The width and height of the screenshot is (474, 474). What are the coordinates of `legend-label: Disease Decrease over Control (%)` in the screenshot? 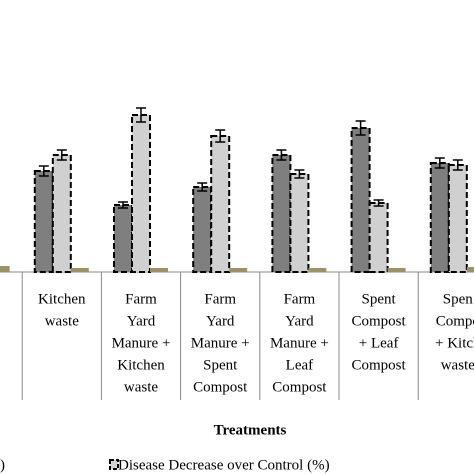 It's located at (224, 465).